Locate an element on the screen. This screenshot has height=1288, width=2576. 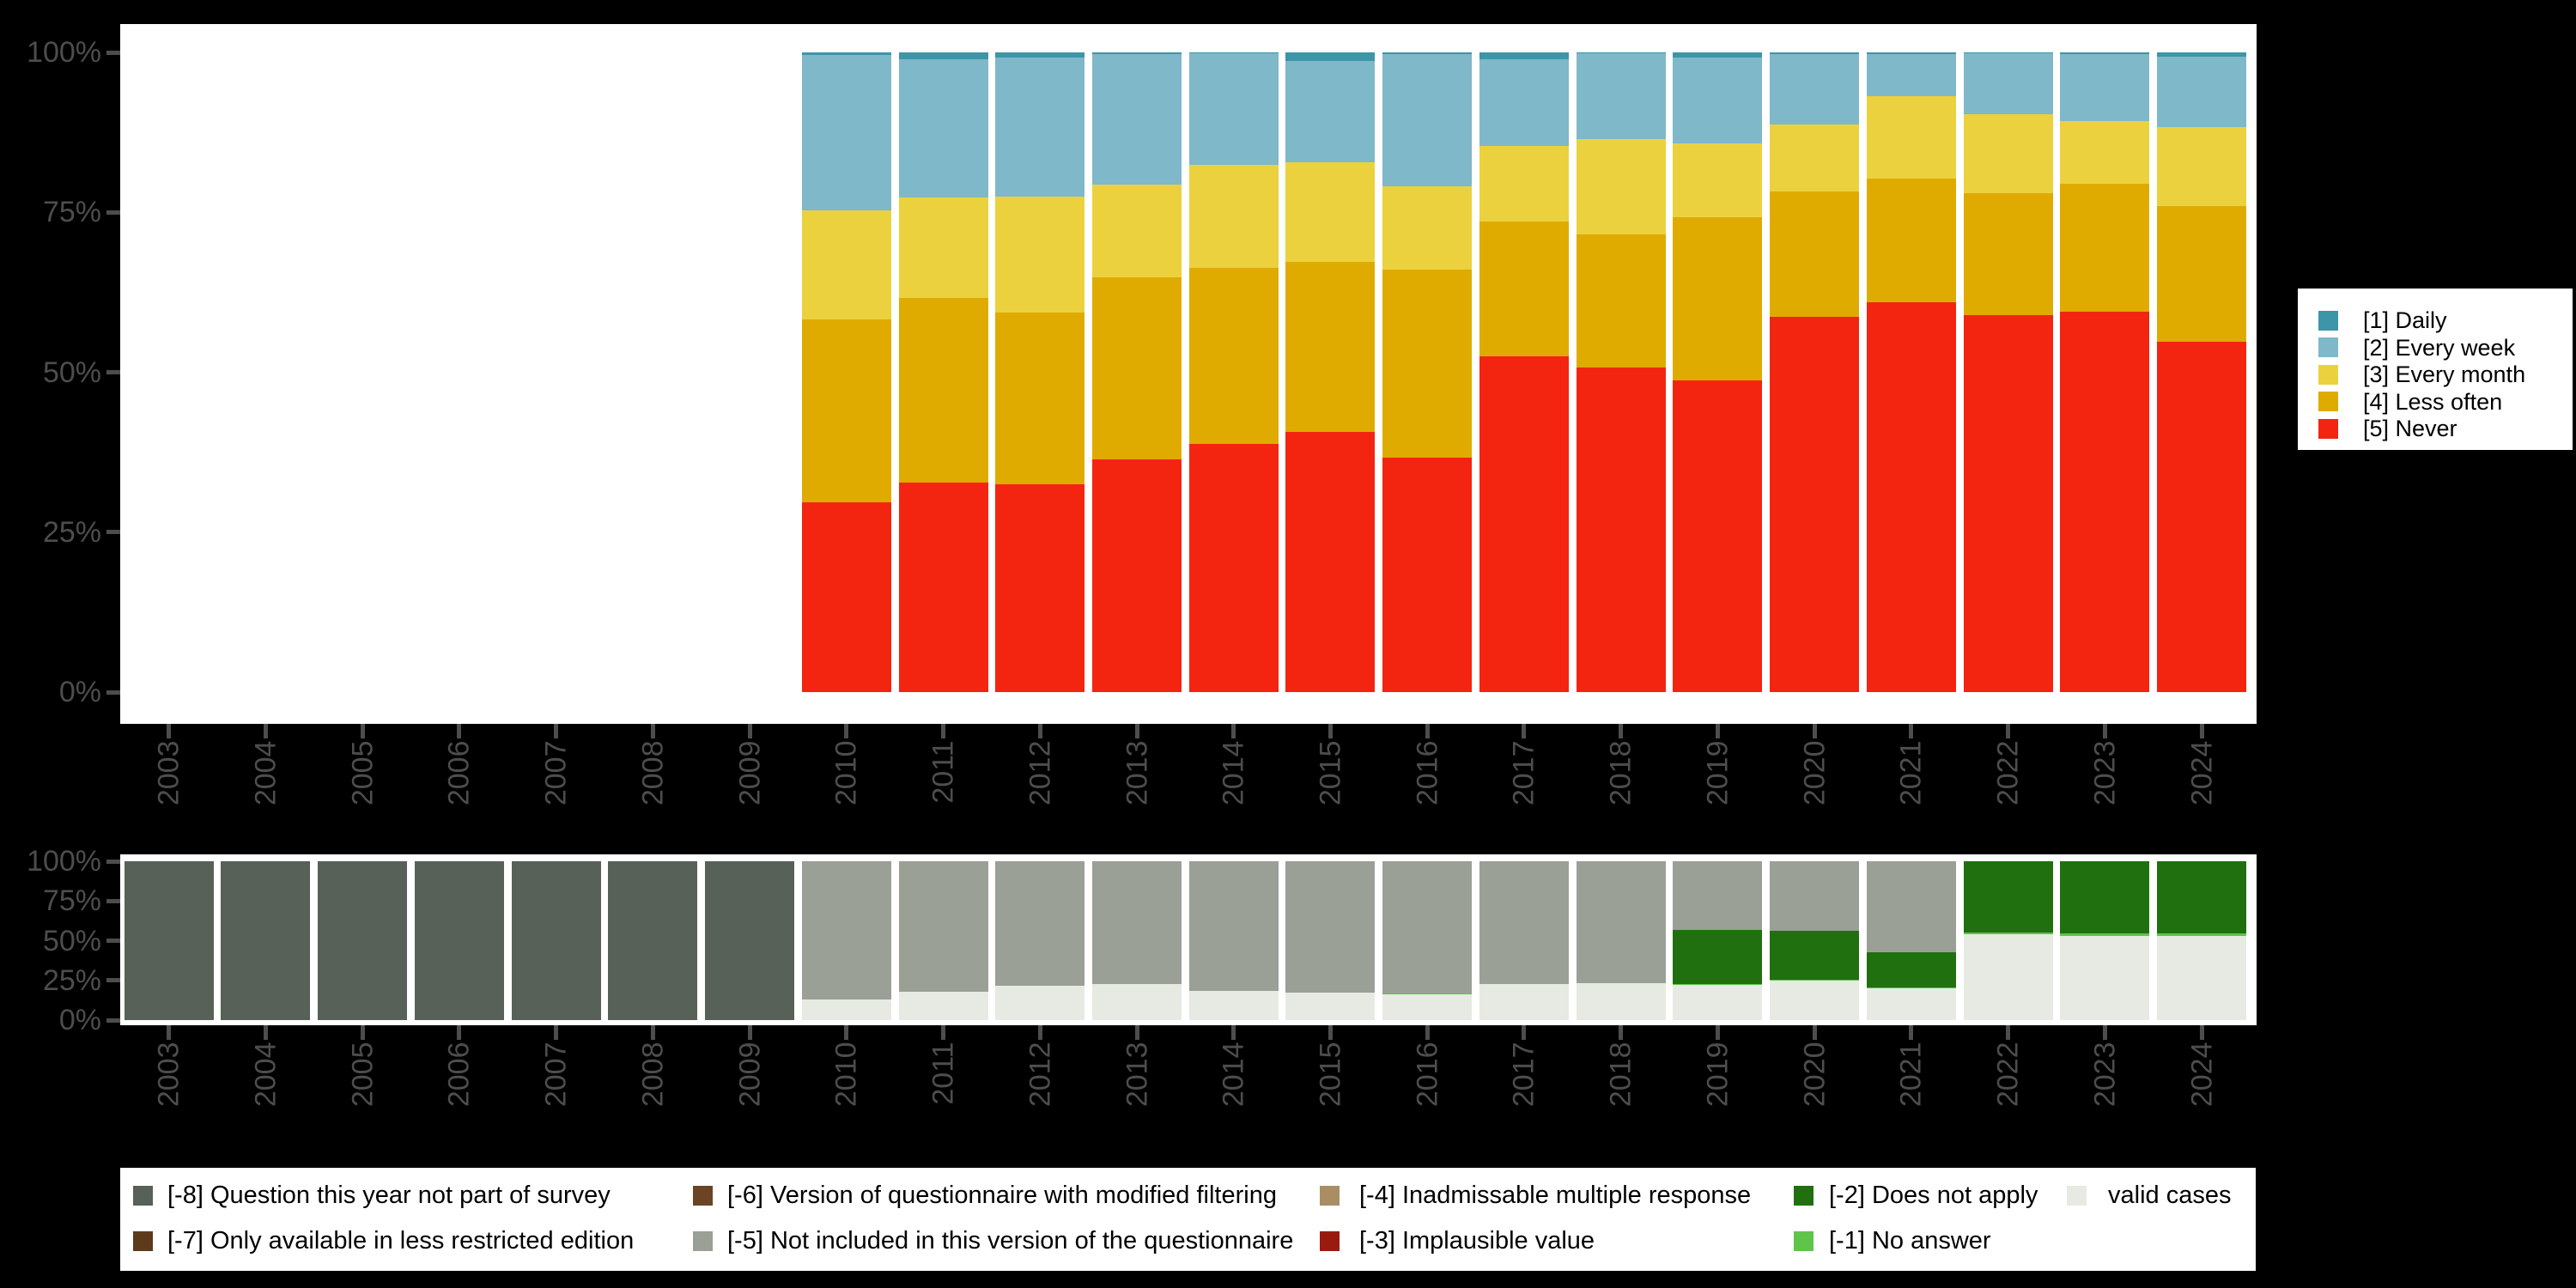
frequency-chart-y-tick-label: 100% is located at coordinates (64, 52).